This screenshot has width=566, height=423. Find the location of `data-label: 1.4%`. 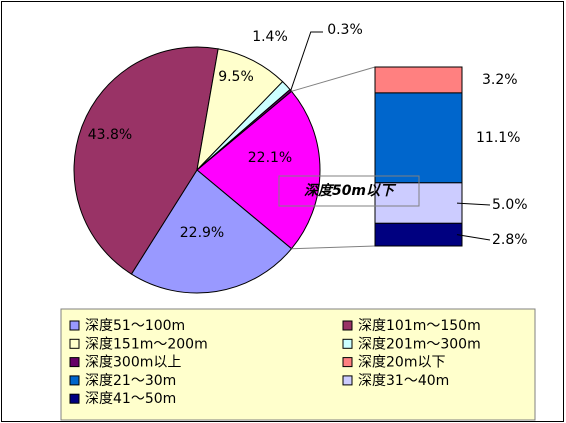

data-label: 1.4% is located at coordinates (270, 37).